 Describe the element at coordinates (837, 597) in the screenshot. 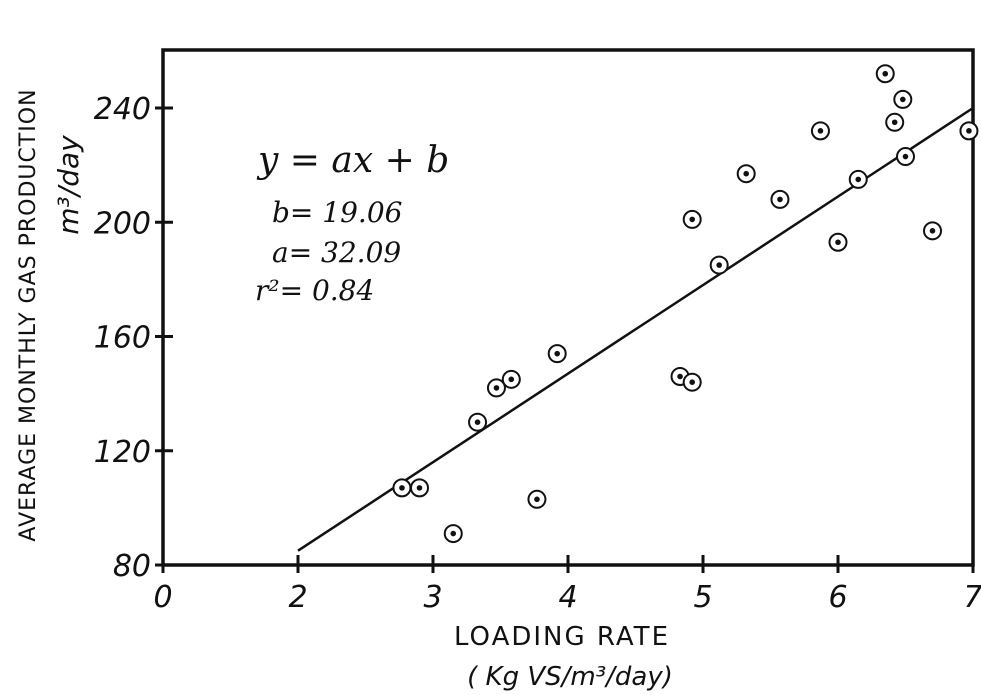

I see `x-tick-label: 6` at that location.